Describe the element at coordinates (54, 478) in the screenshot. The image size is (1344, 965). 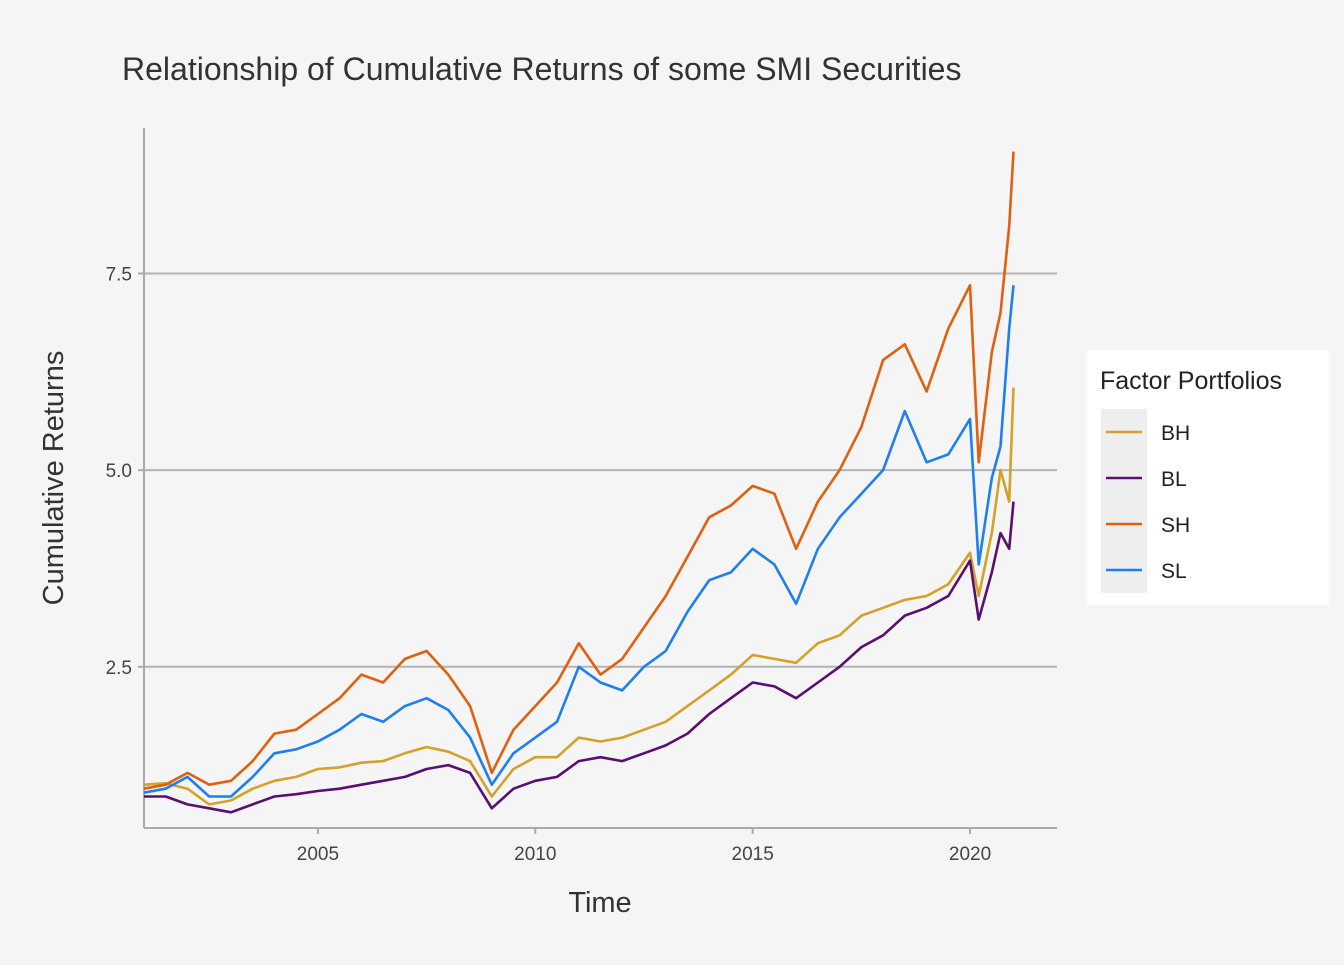
I see `y-axis-label: Cumulative Returns` at that location.